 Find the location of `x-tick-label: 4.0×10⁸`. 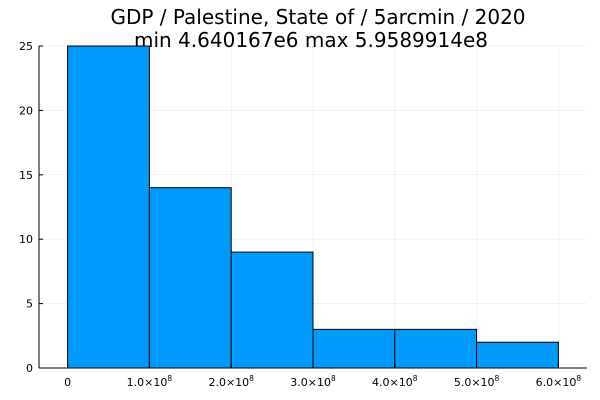

x-tick-label: 4.0×10⁸ is located at coordinates (395, 381).